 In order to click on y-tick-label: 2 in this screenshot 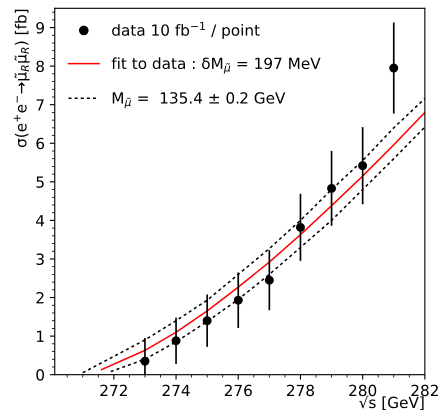, I will do `click(40, 298)`.